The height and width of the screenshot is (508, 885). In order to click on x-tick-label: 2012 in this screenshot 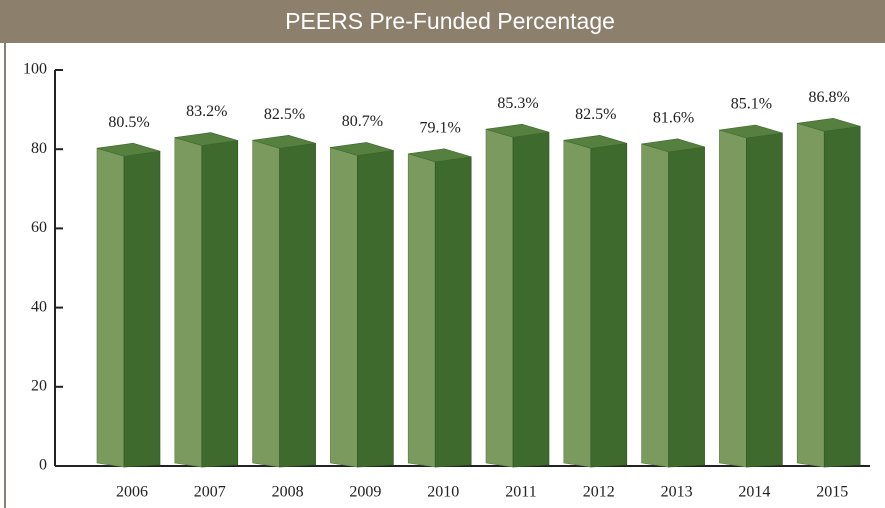, I will do `click(599, 492)`.